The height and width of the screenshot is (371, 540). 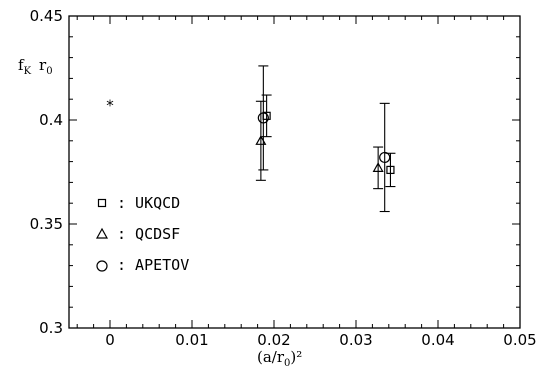 I want to click on y-title-r: r, so click(x=43, y=65).